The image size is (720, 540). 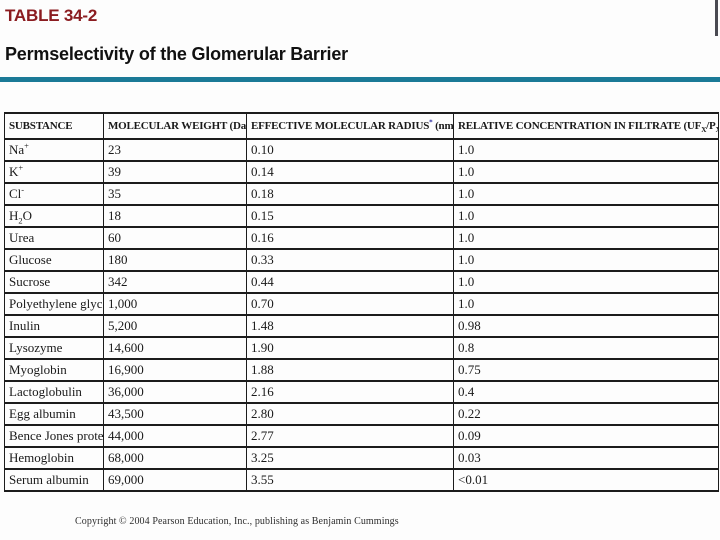 I want to click on molecular-weight-cell: 39, so click(x=175, y=172).